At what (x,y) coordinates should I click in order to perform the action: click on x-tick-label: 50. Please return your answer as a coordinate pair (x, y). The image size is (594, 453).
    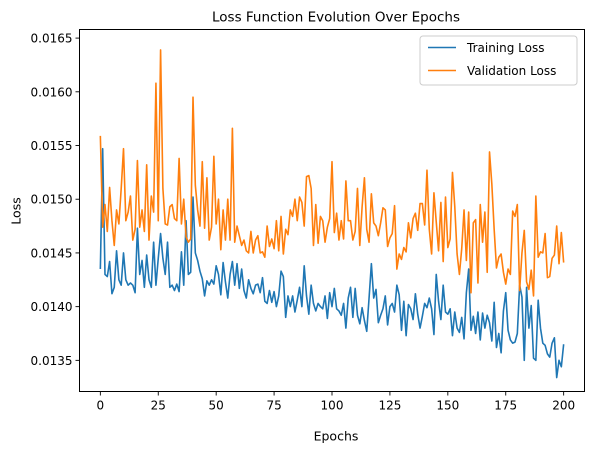
    Looking at the image, I should click on (216, 406).